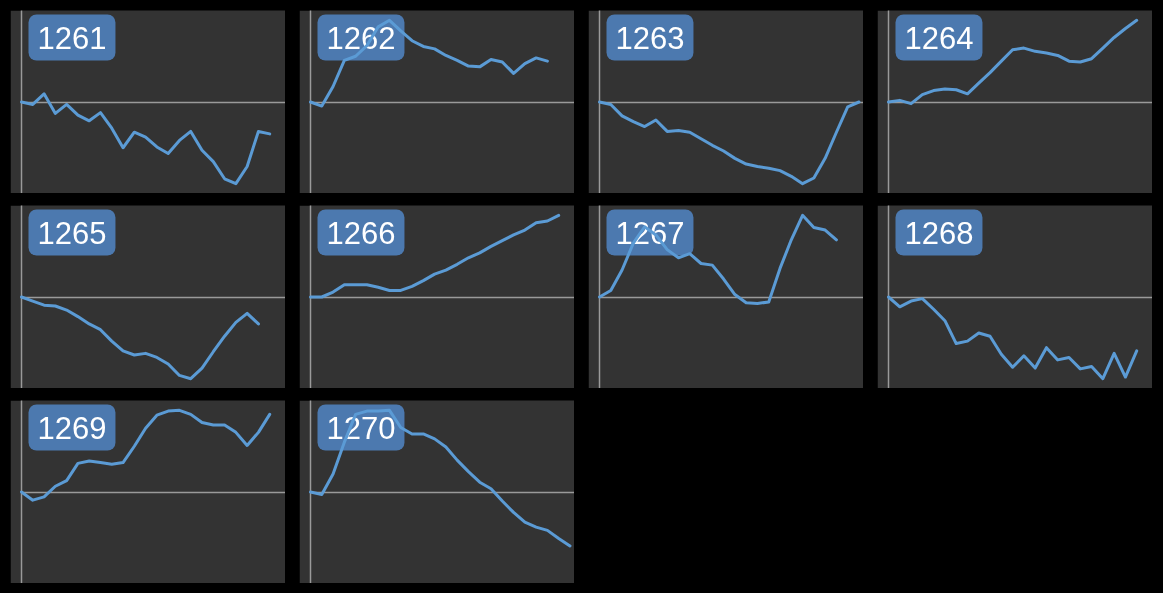 This screenshot has height=593, width=1163. I want to click on chart-title: 1262, so click(361, 38).